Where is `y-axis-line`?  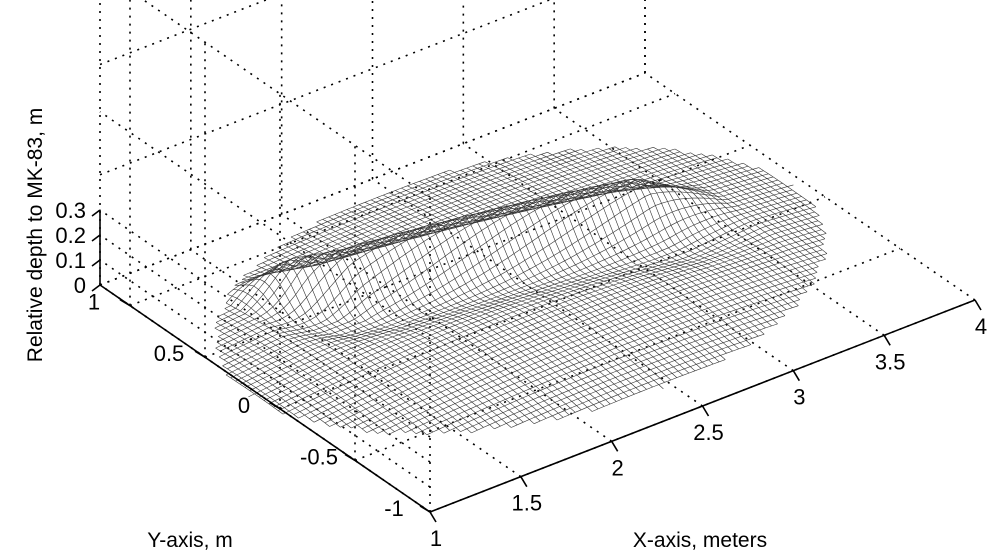 y-axis-line is located at coordinates (265, 398).